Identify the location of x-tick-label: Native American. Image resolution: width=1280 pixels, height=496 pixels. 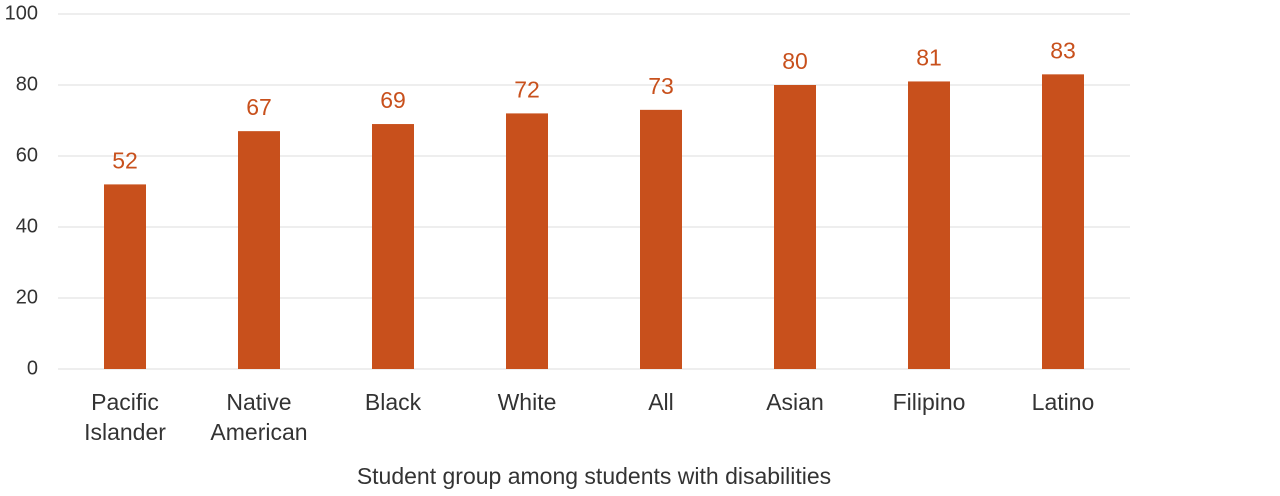
(258, 417).